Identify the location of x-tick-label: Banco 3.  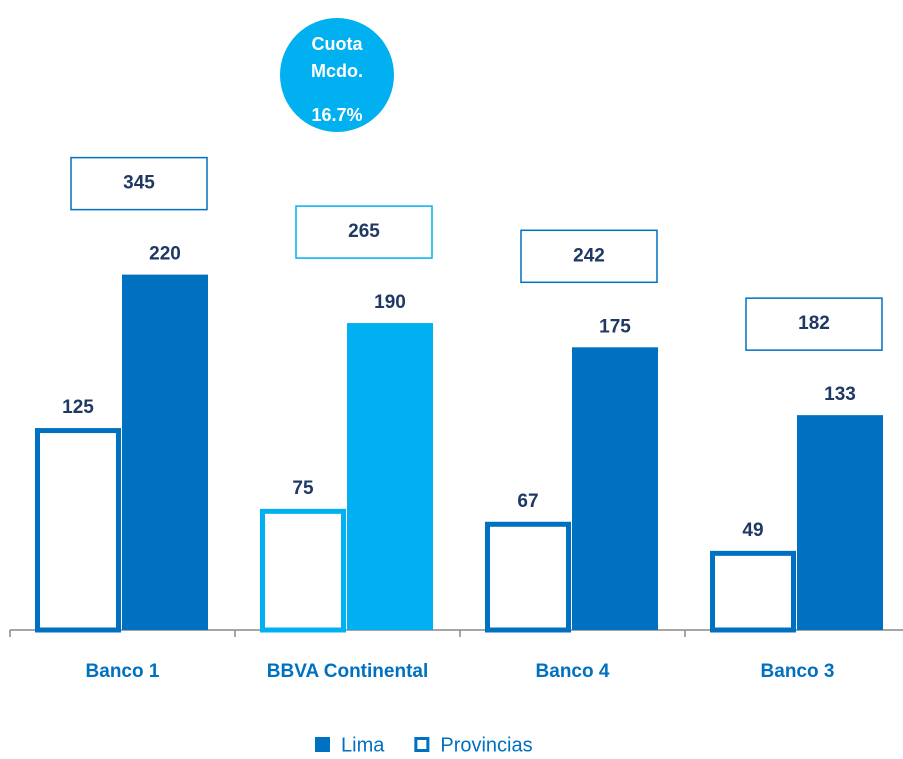
(798, 671).